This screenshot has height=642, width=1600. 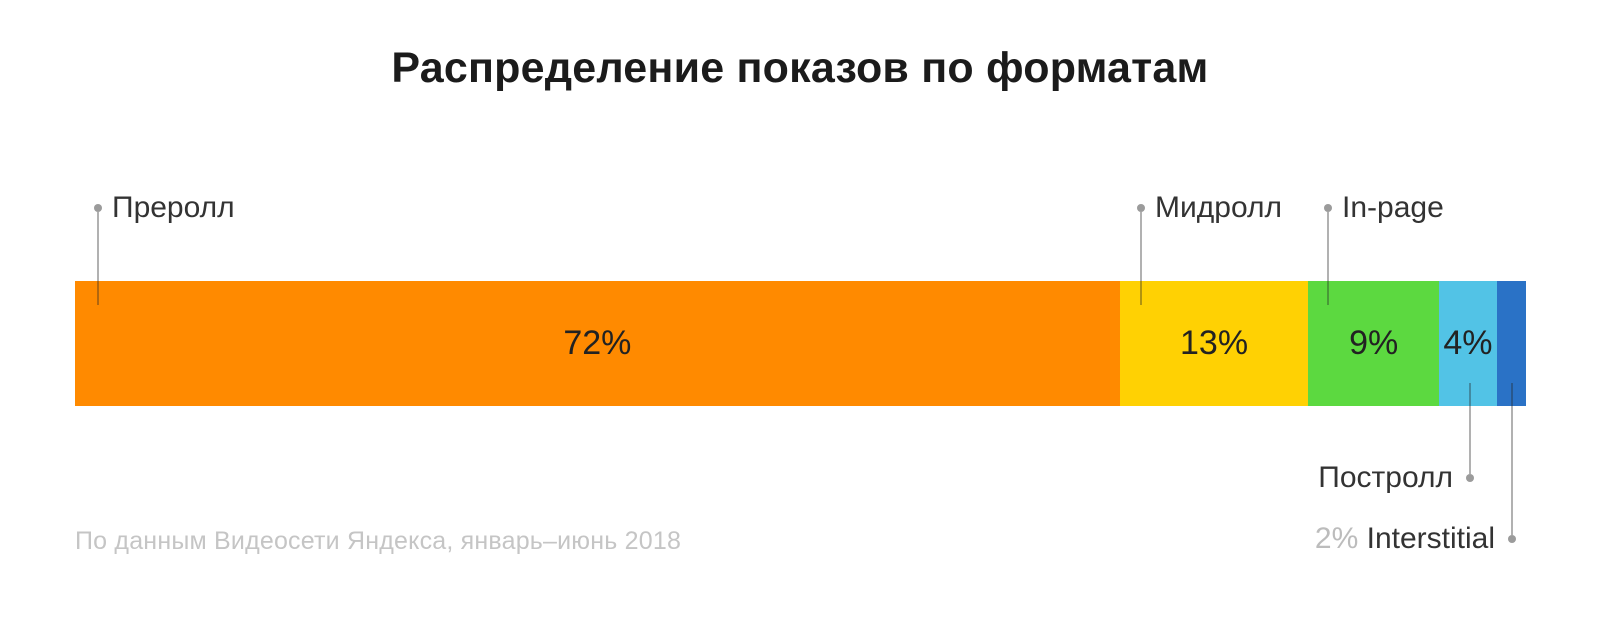 I want to click on callout-dot-postroll, so click(x=1470, y=478).